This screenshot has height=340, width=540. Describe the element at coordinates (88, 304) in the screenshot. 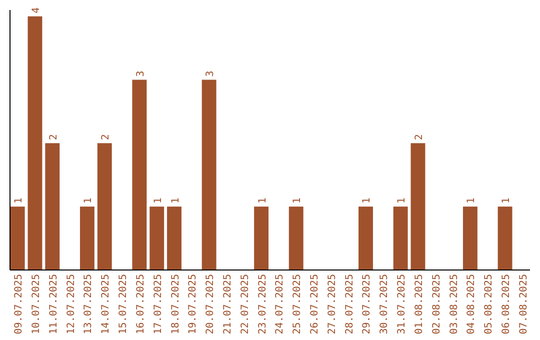

I see `x-tick-label: 13.07.2025` at that location.